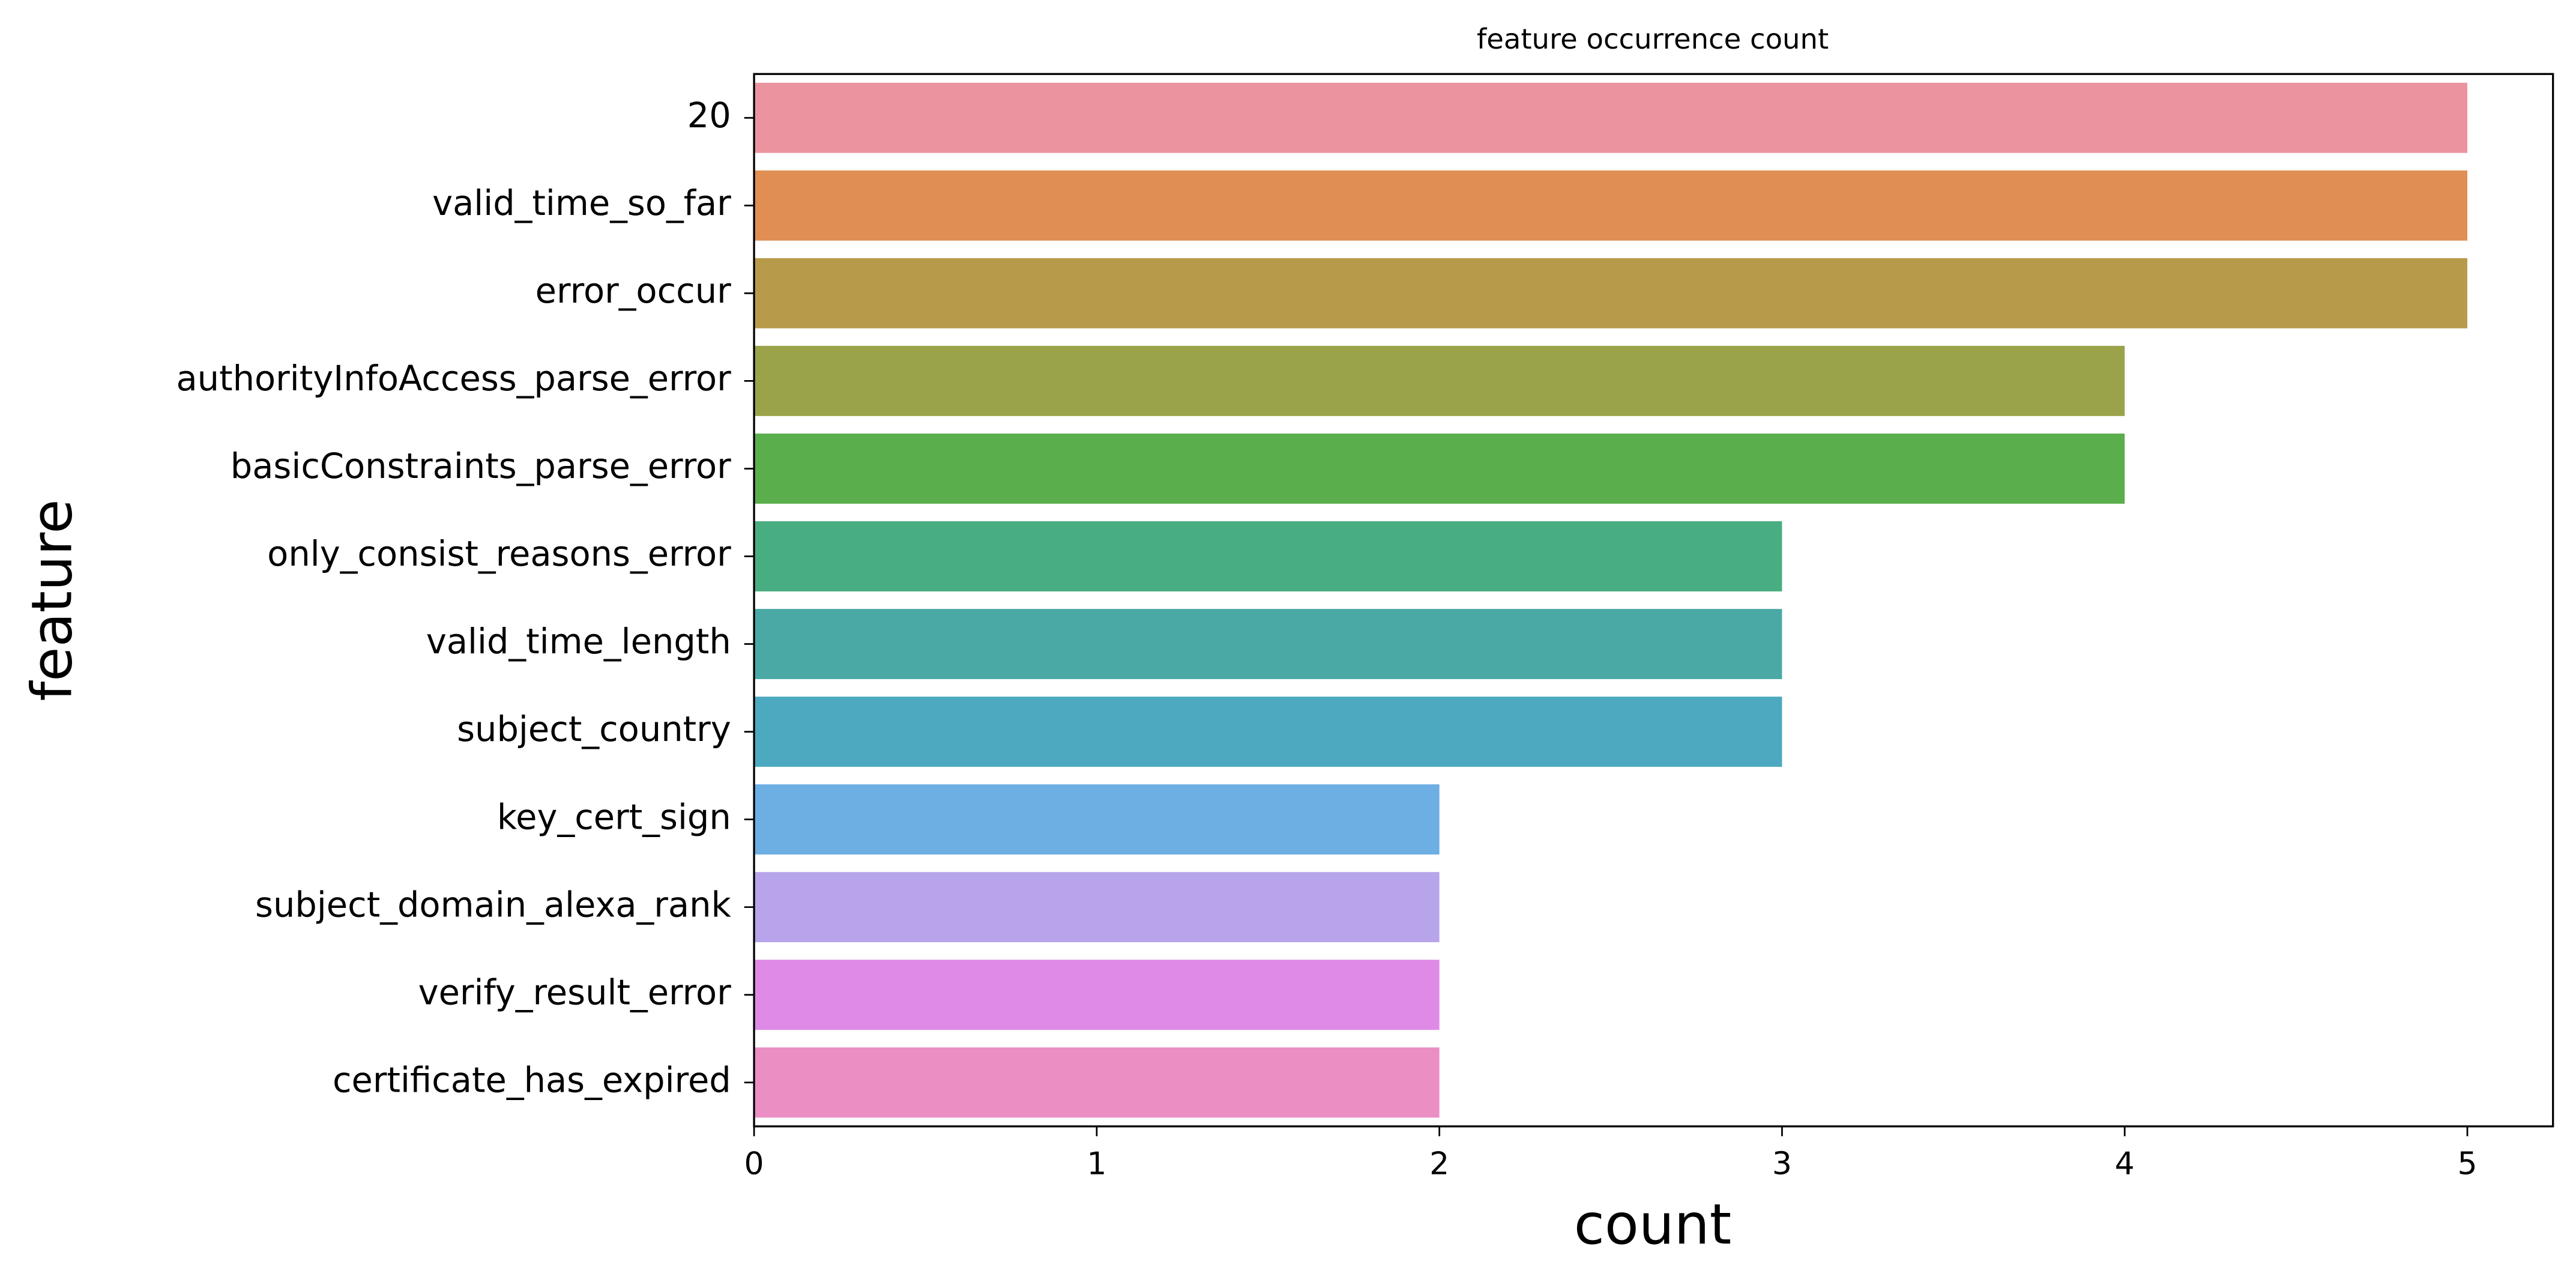 The image size is (2576, 1276). What do you see at coordinates (1096, 1164) in the screenshot?
I see `x-tick-label: 1` at bounding box center [1096, 1164].